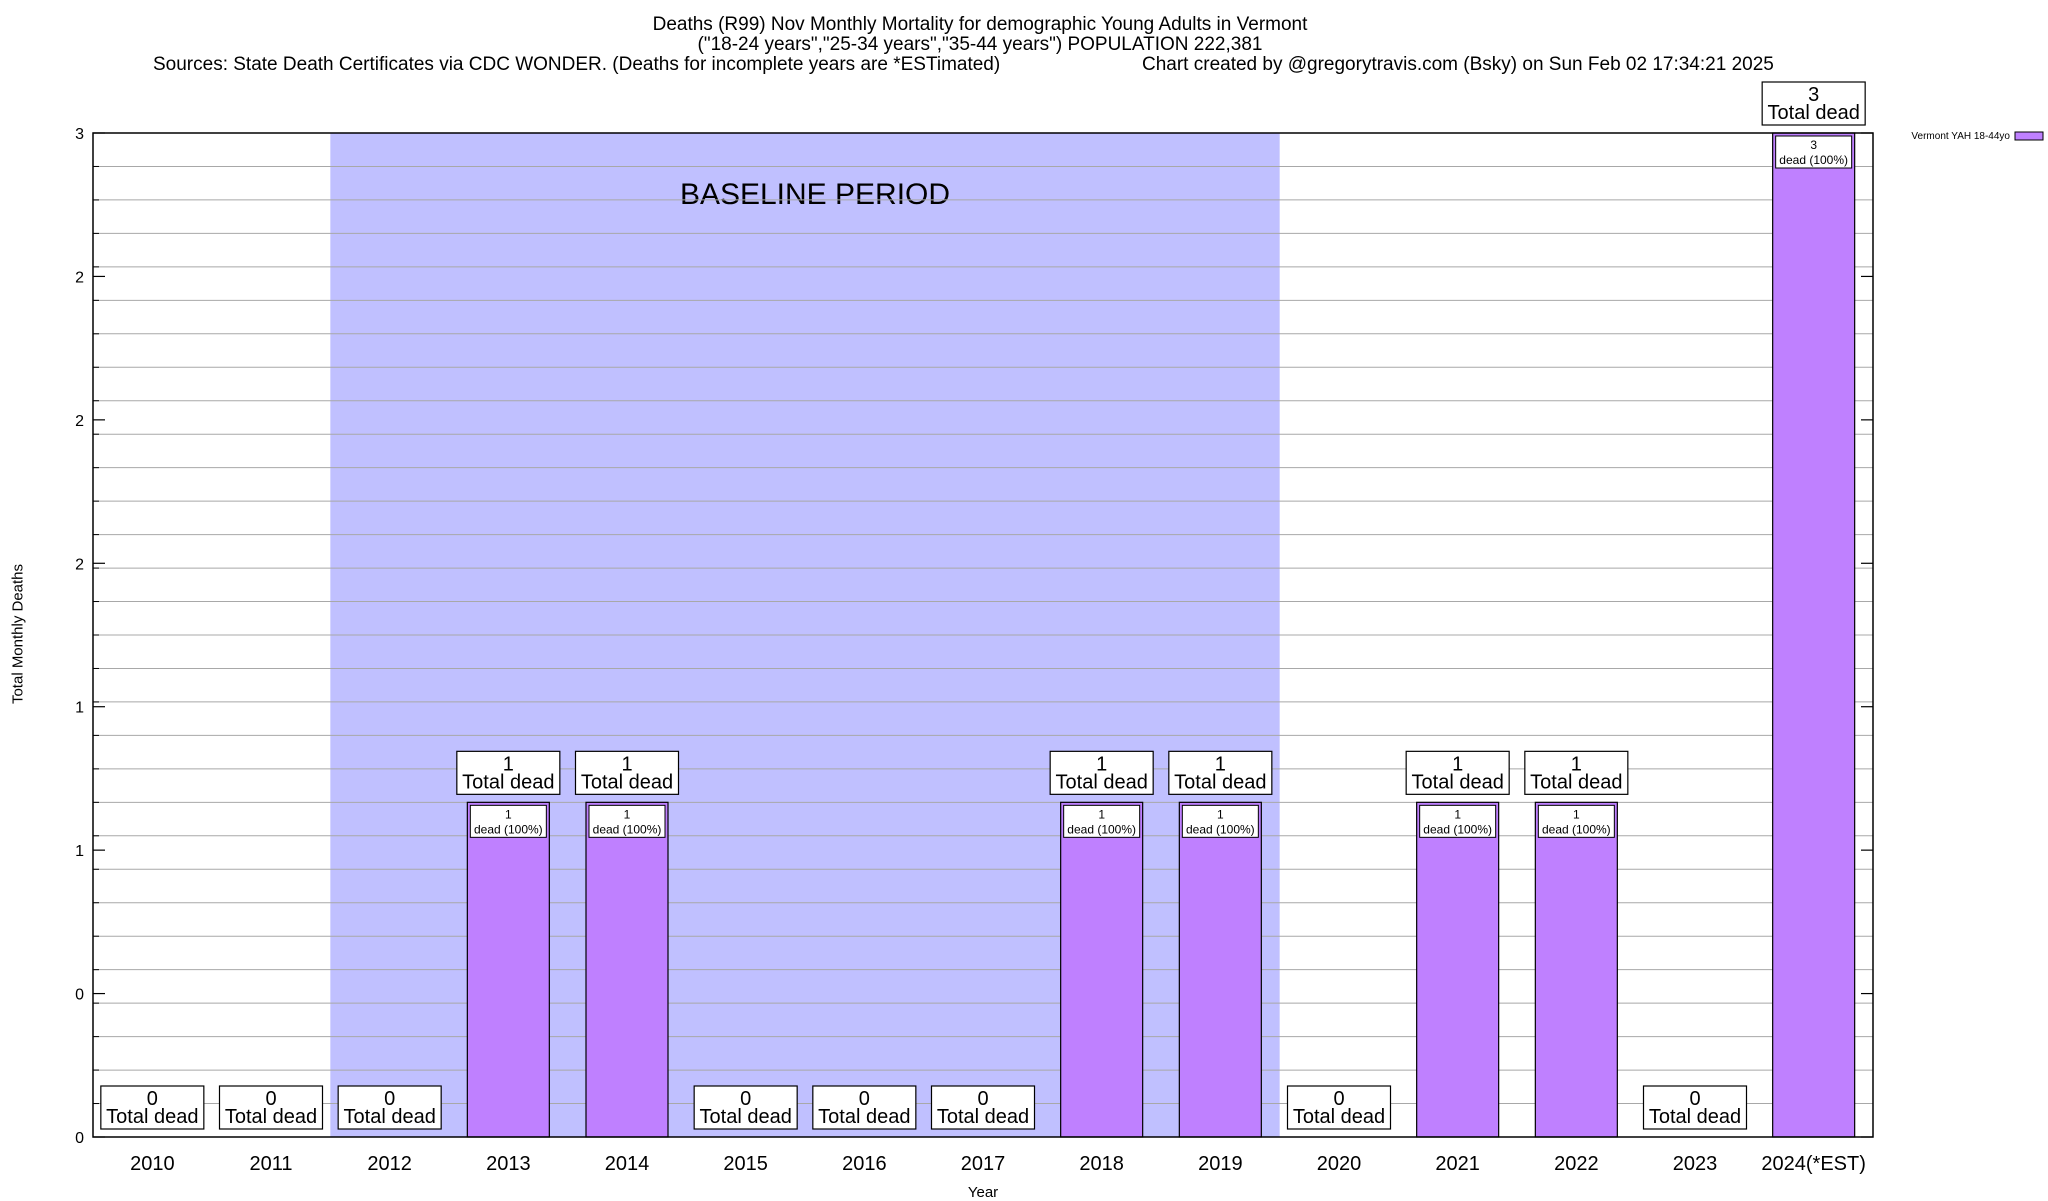  I want to click on y-tick-label: 1, so click(79, 708).